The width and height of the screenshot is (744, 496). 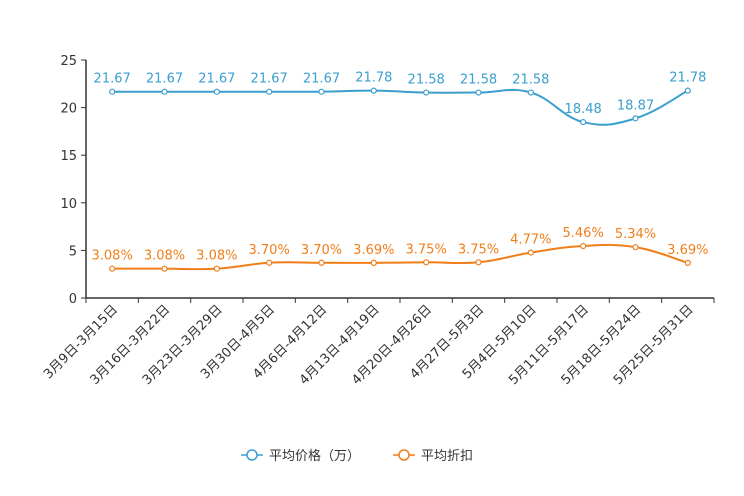 I want to click on legend-label: 平均价格（万）, so click(x=314, y=456).